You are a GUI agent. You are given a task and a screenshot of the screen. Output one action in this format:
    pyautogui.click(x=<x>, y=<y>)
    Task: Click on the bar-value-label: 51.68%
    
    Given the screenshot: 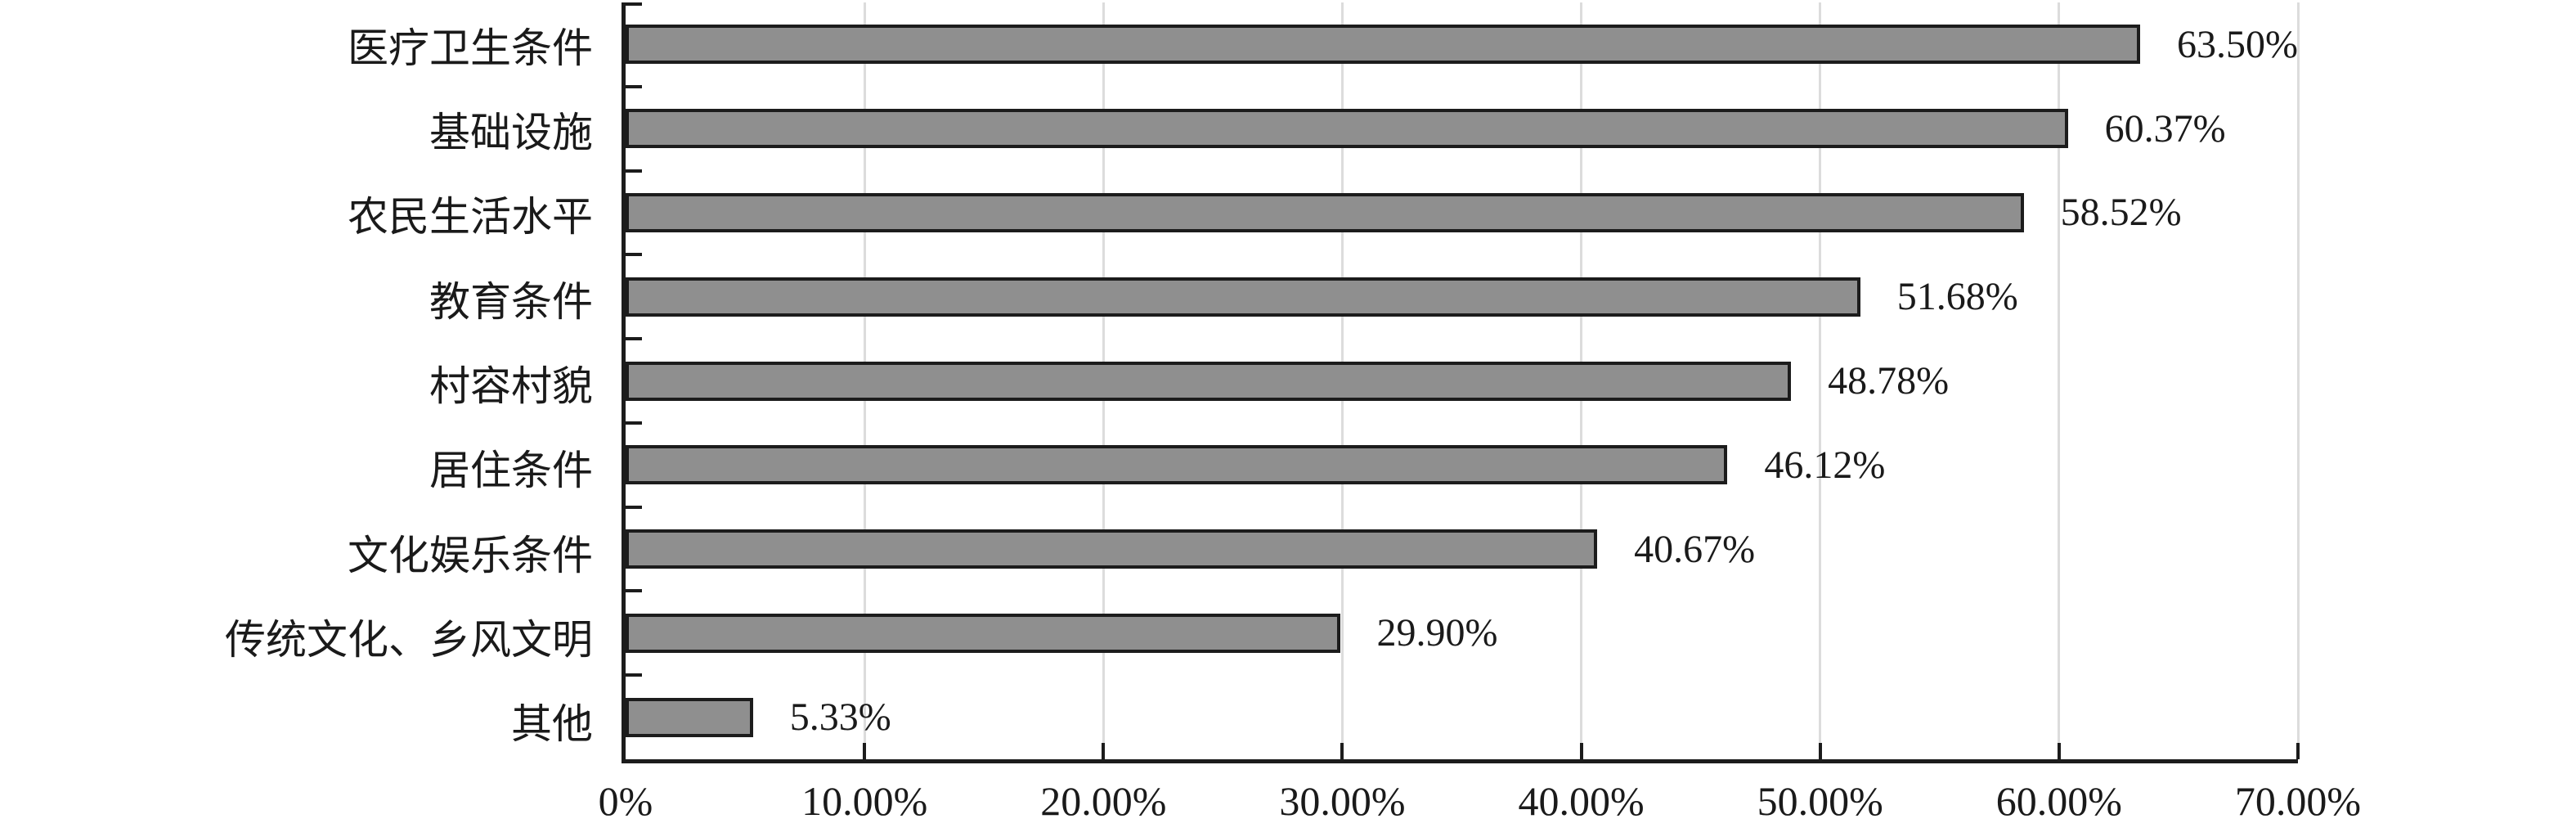 What is the action you would take?
    pyautogui.click(x=1957, y=297)
    